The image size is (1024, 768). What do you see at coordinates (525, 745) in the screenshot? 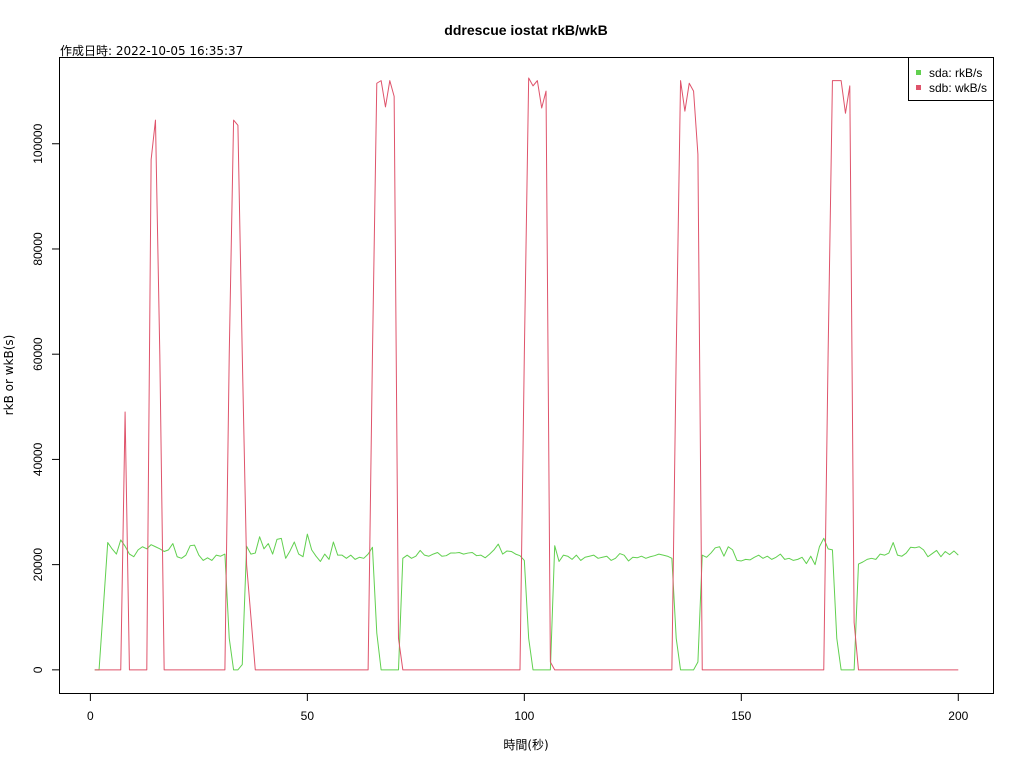
I see `x-axis-label: 時間(秒)` at bounding box center [525, 745].